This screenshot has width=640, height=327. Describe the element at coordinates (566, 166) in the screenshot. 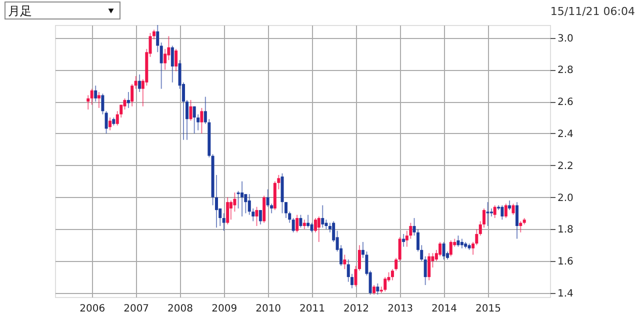

I see `y-tick-label: 2.2` at that location.